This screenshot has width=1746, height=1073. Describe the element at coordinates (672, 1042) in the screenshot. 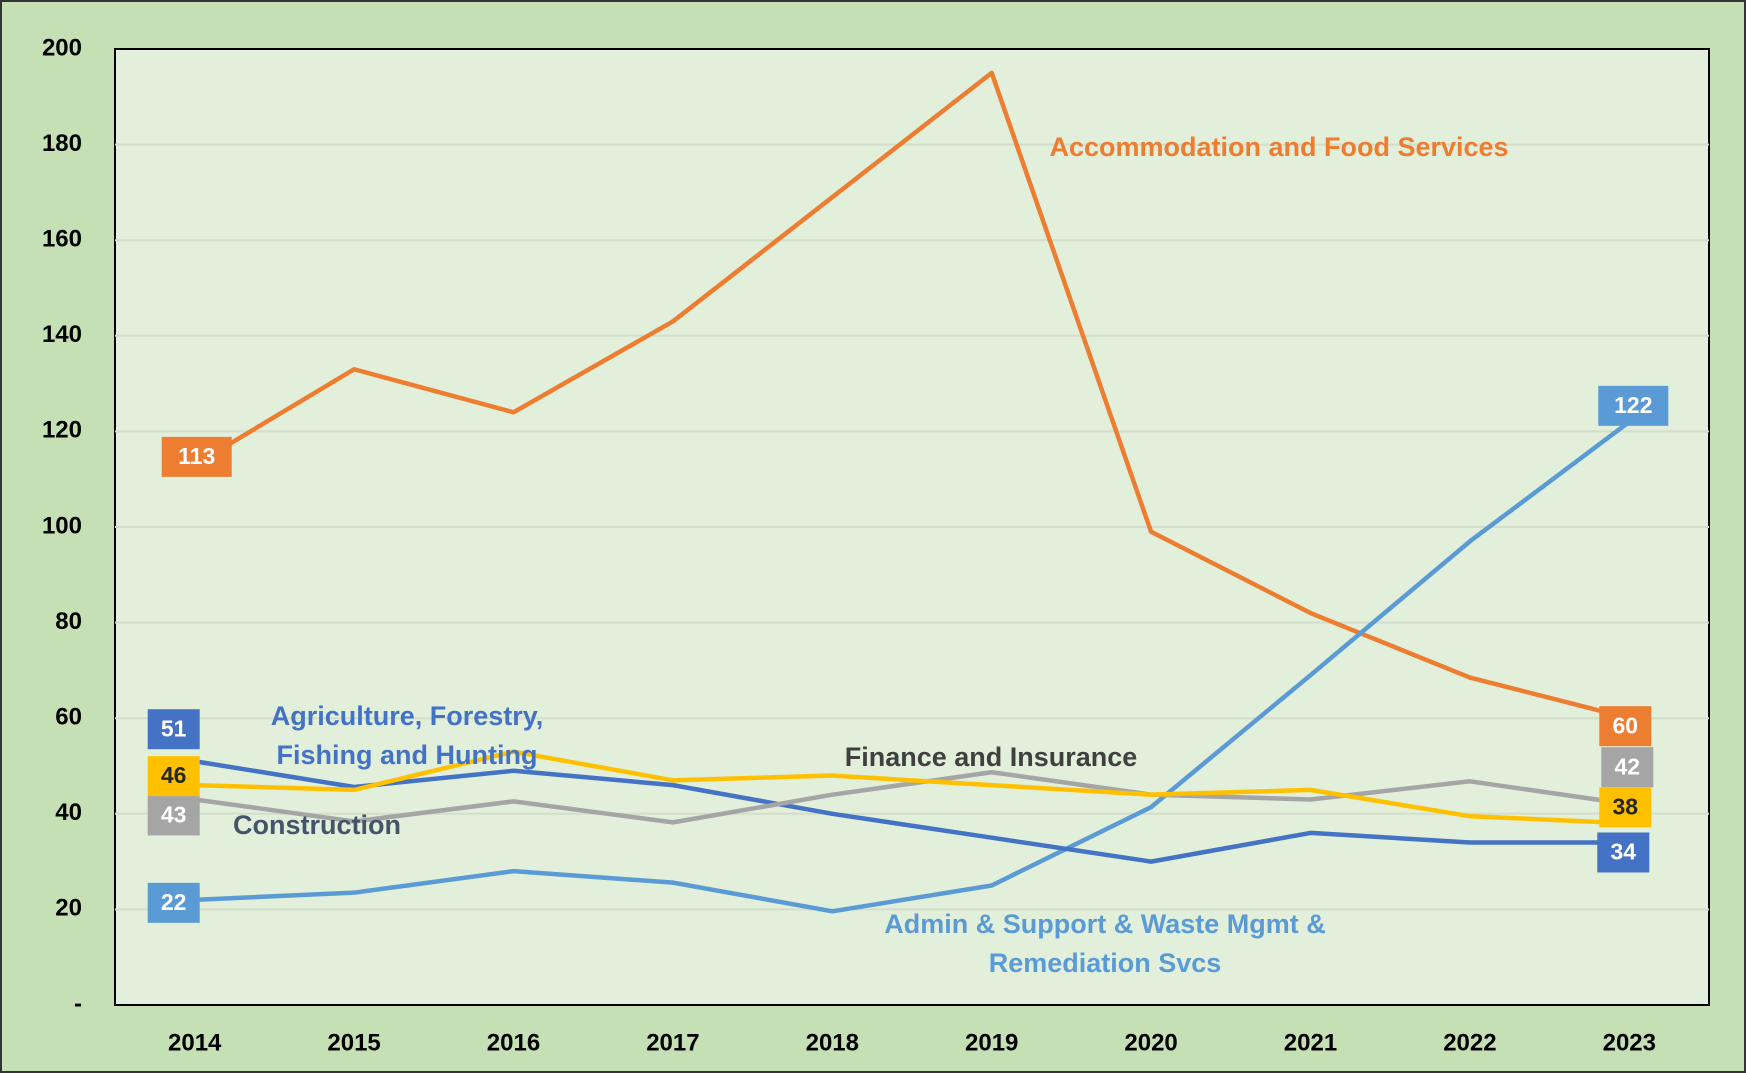

I see `x-tick-label: 2017` at that location.